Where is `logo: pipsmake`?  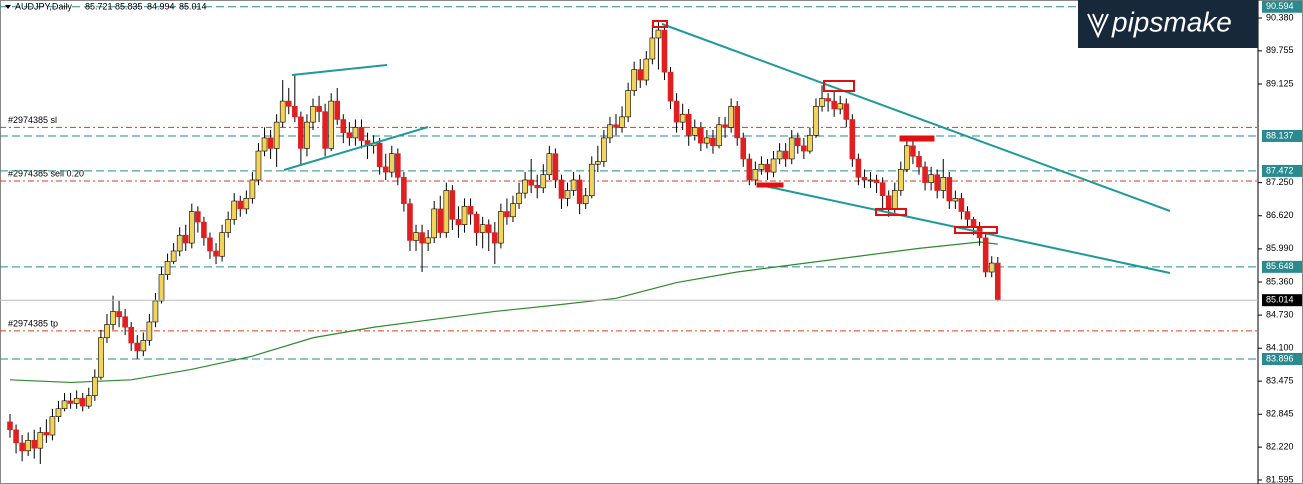
logo: pipsmake is located at coordinates (1168, 24).